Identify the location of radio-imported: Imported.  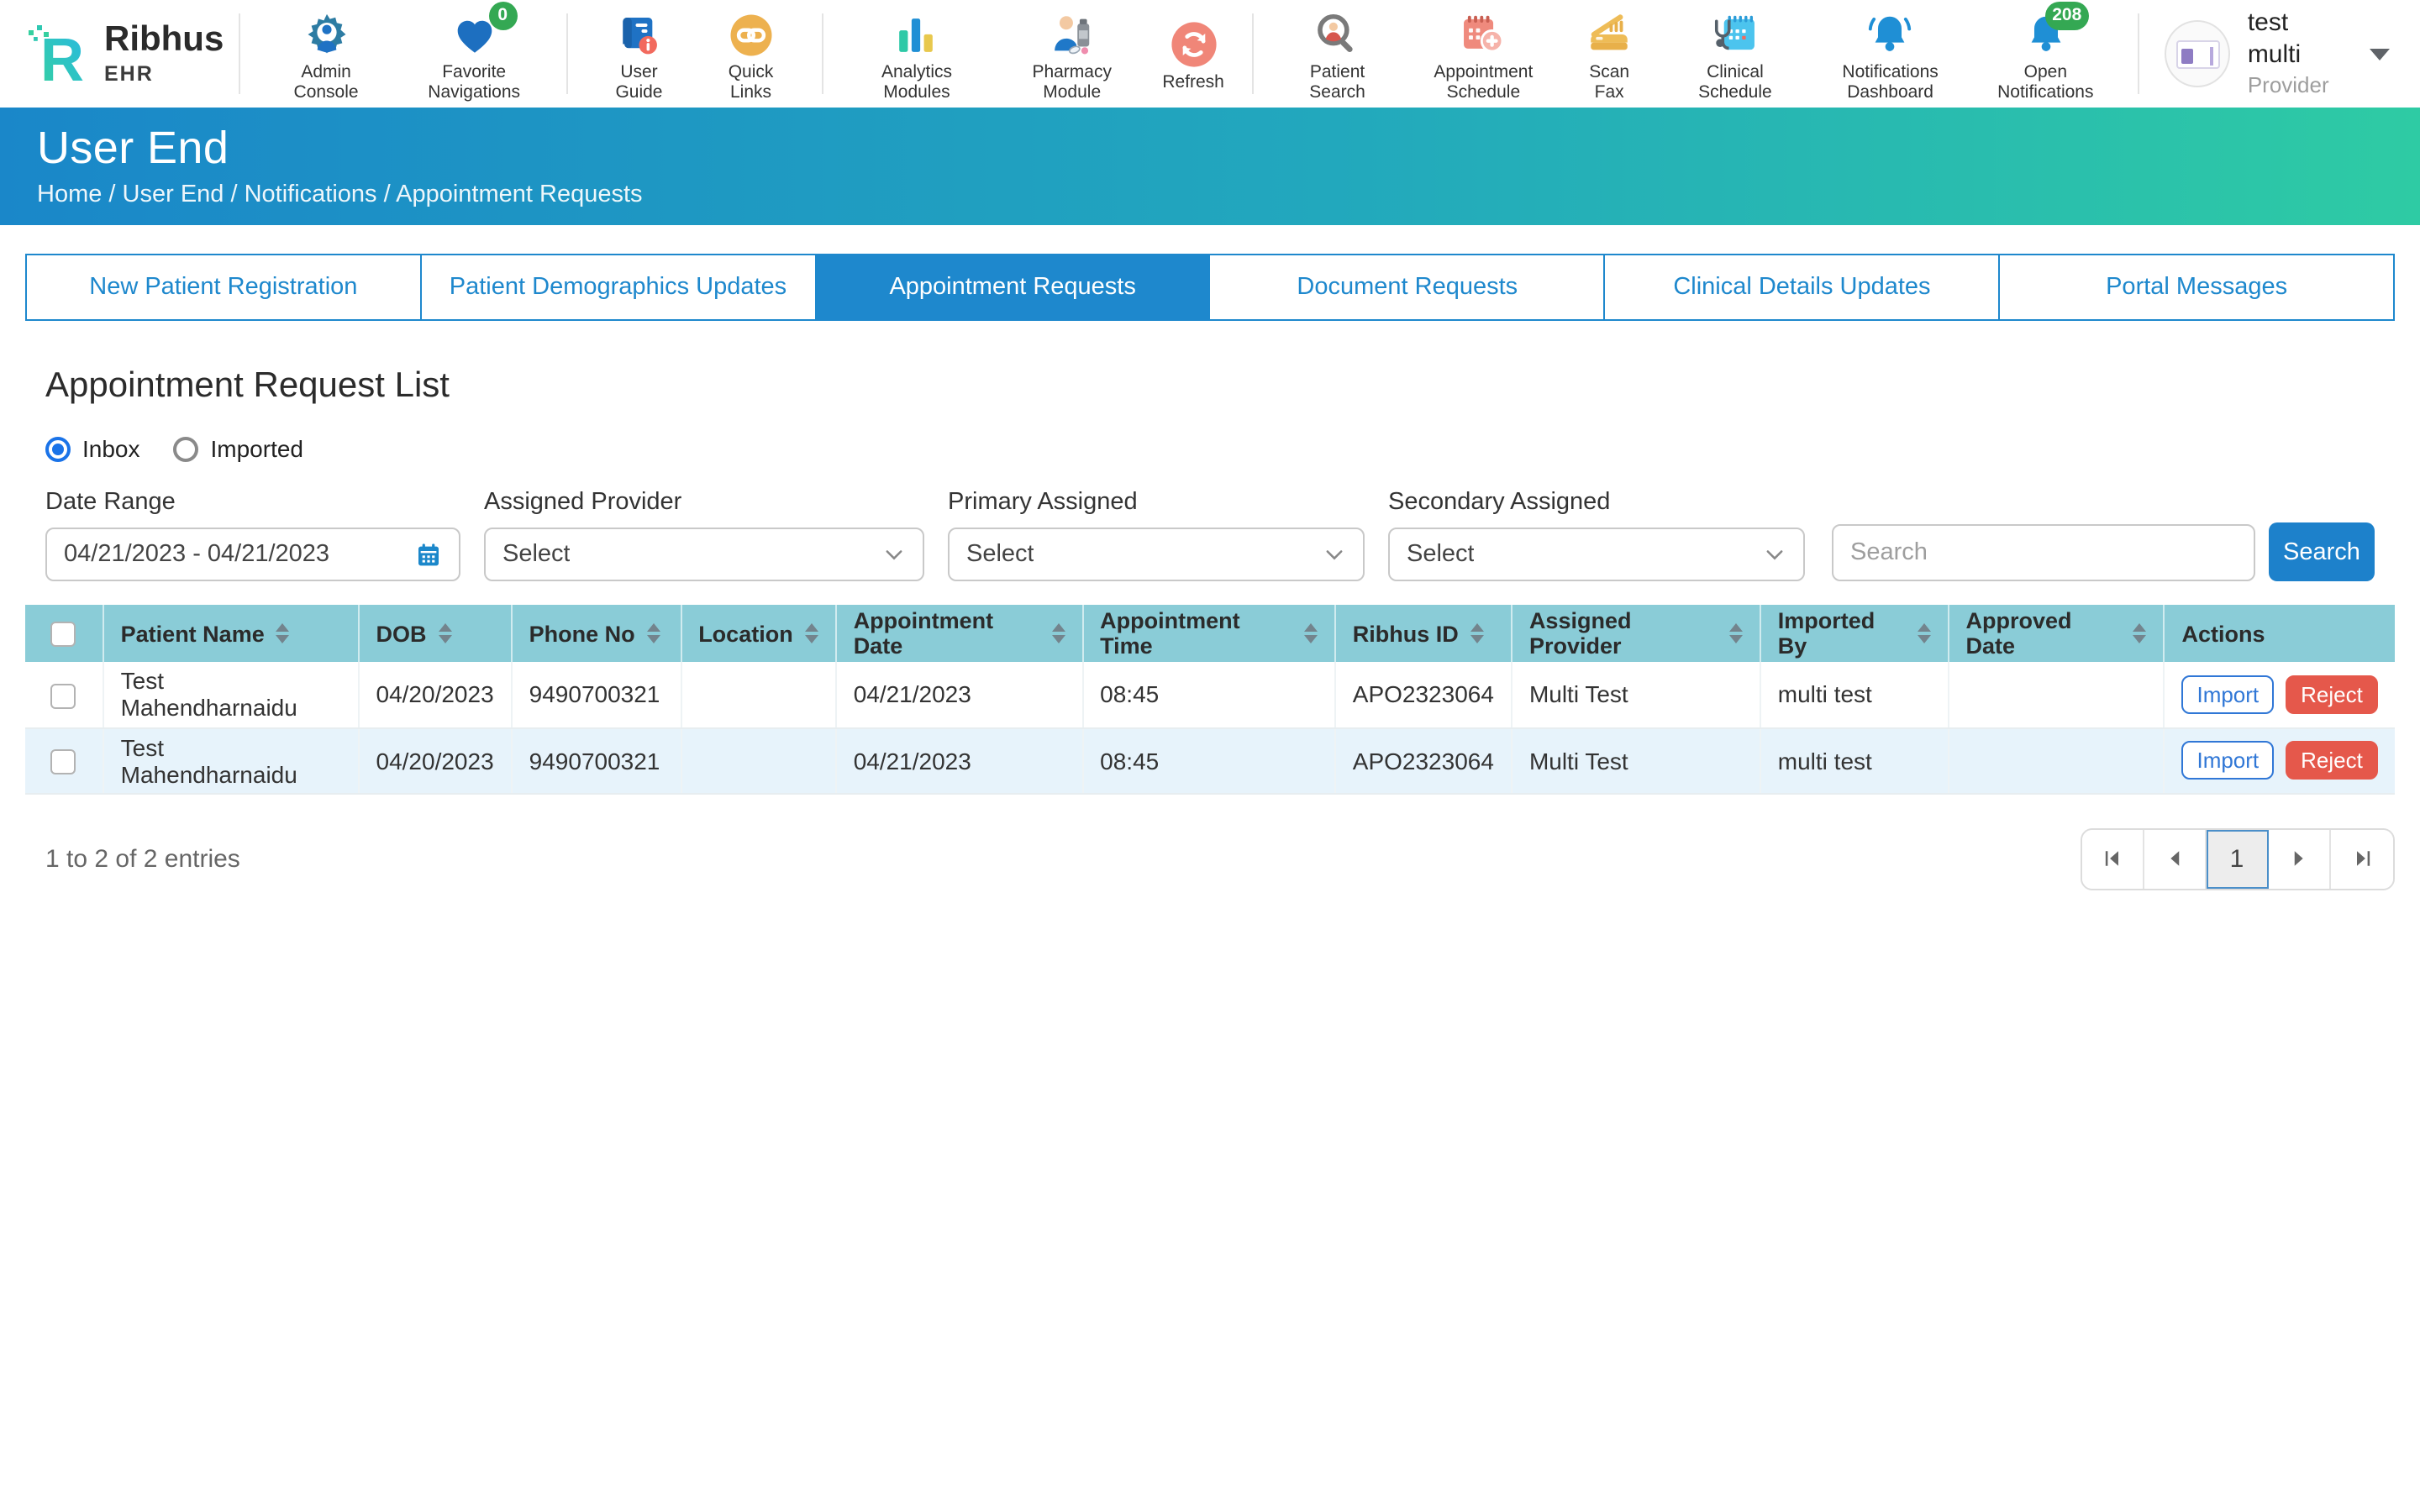
(239, 448).